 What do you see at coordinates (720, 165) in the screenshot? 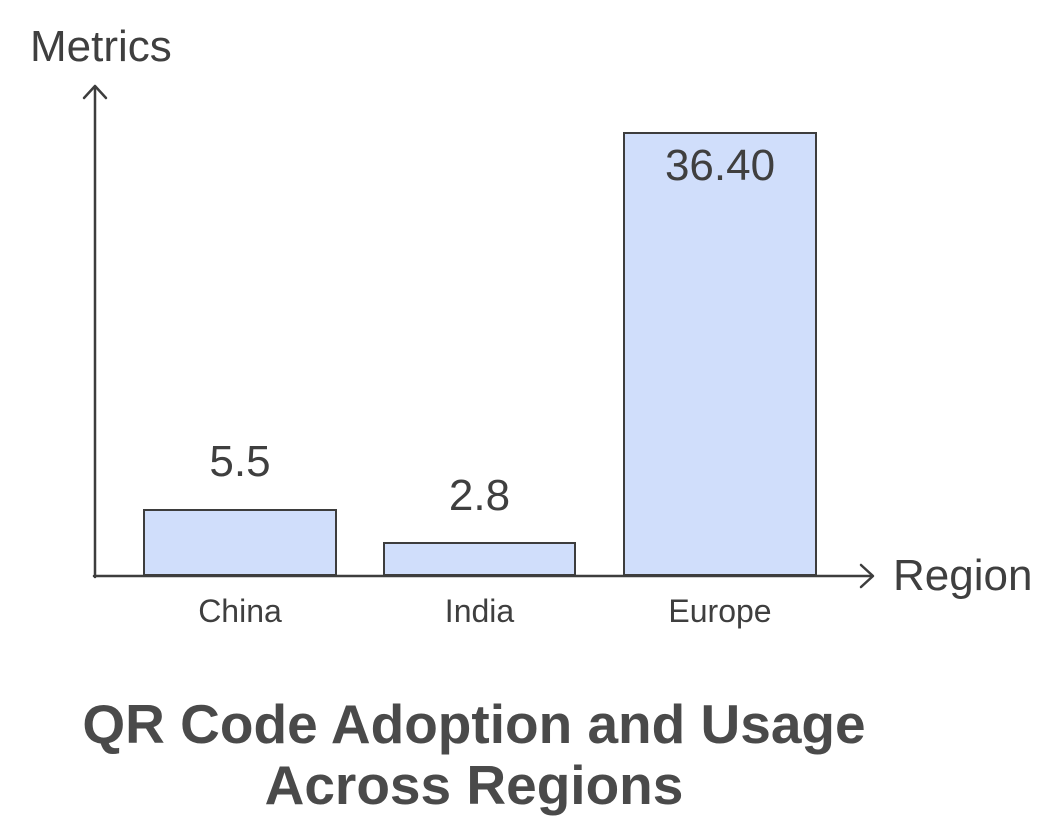
I see `value-label-europe: 36.40` at bounding box center [720, 165].